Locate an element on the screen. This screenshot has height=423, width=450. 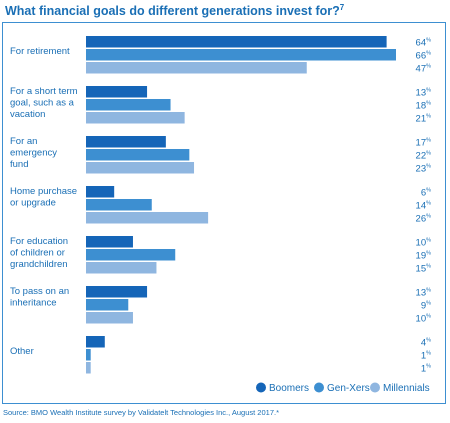
category-label: To pass on an is located at coordinates (39, 291).